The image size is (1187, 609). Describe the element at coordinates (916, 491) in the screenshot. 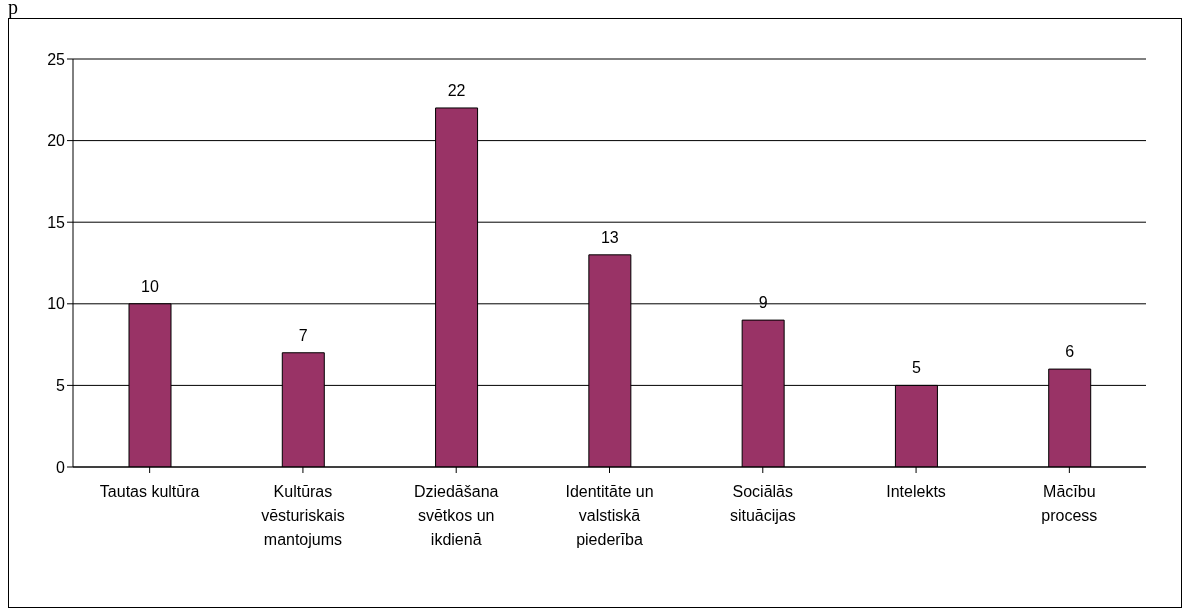

I see `x-tick-label: Intelekts` at that location.